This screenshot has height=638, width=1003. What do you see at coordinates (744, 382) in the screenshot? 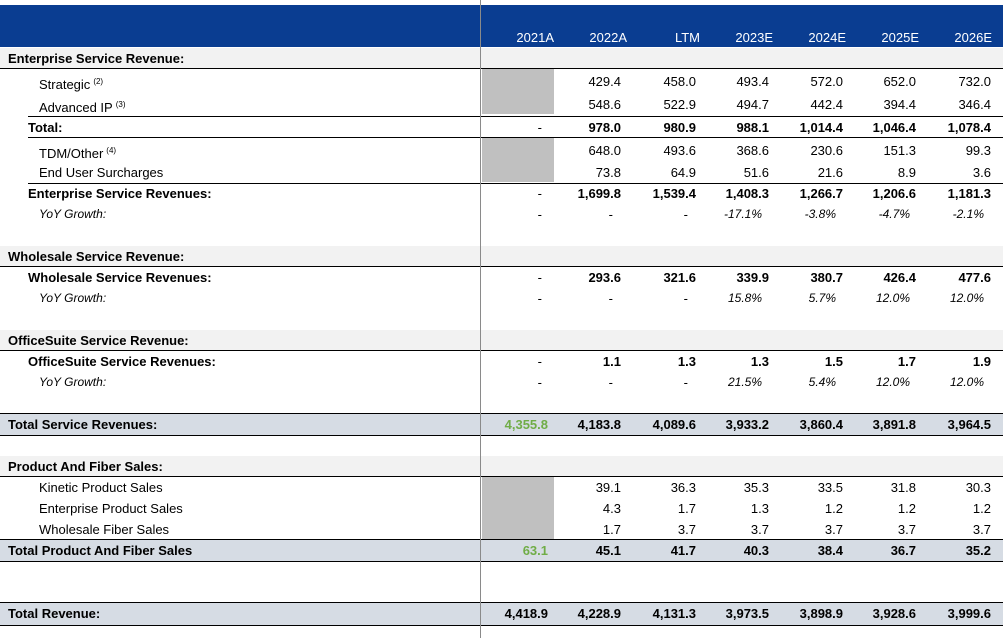
I see `value-cell: 21.5%` at bounding box center [744, 382].